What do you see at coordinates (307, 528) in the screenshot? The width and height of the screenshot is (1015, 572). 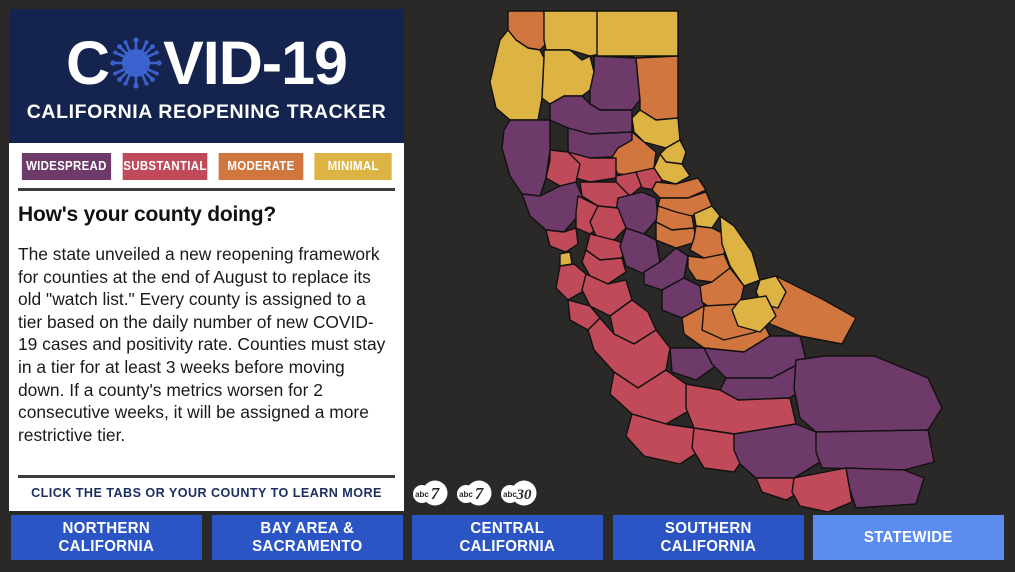 I see `tab-label-line1: BAY AREA &` at bounding box center [307, 528].